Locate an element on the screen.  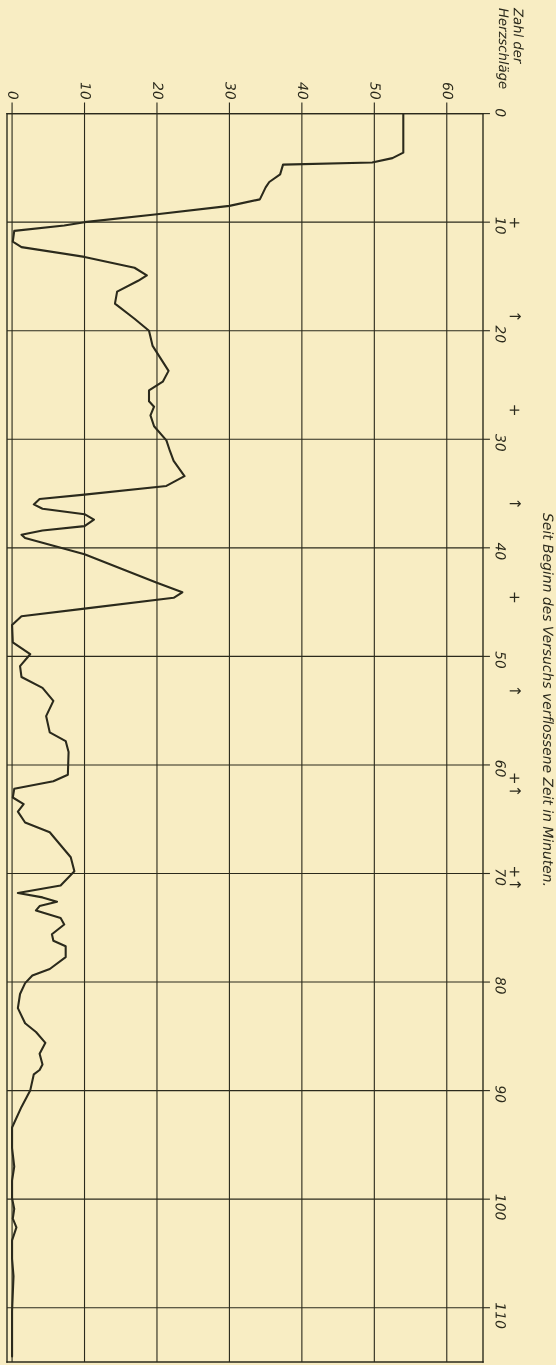
x-tick-label: 60 is located at coordinates (448, 91).